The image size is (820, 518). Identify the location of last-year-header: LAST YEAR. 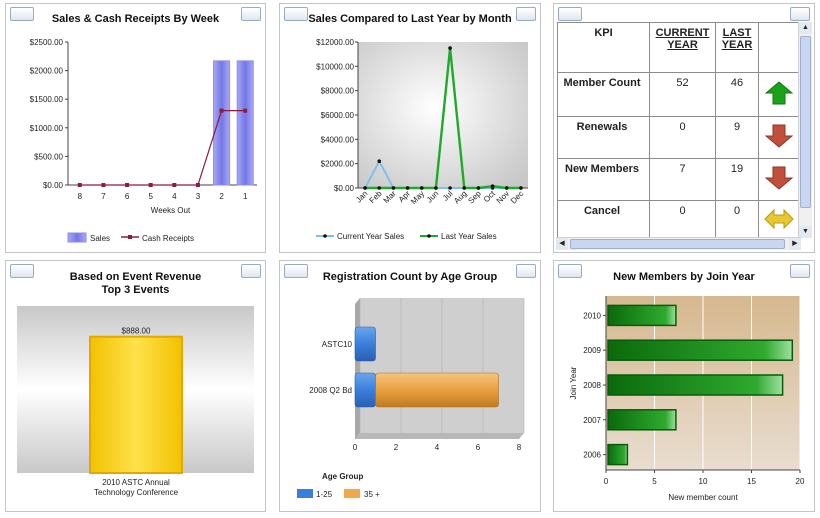
(737, 47).